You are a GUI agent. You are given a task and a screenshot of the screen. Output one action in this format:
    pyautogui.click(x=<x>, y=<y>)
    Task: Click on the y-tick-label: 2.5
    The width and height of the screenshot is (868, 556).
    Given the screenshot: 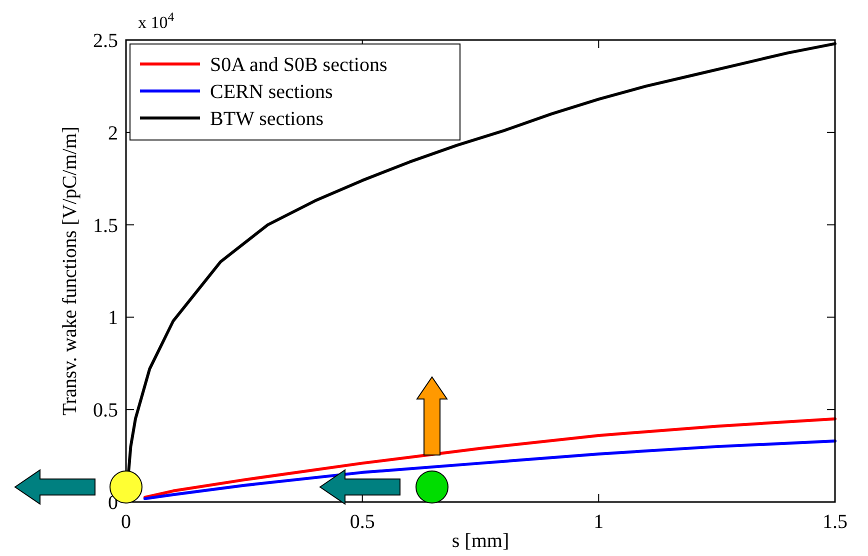 What is the action you would take?
    pyautogui.click(x=105, y=41)
    